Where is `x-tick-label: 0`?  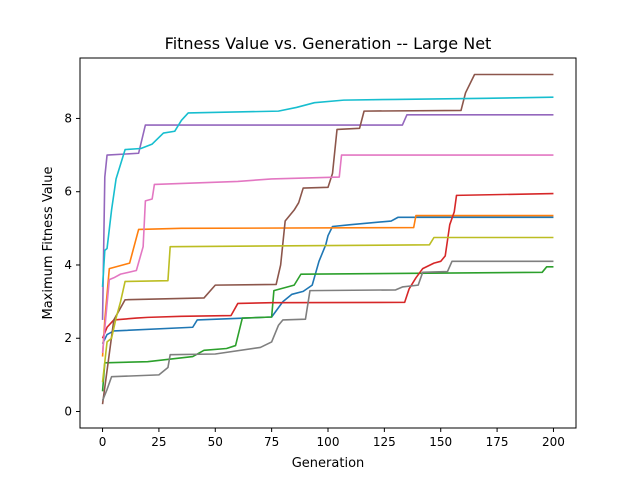
x-tick-label: 0 is located at coordinates (103, 442).